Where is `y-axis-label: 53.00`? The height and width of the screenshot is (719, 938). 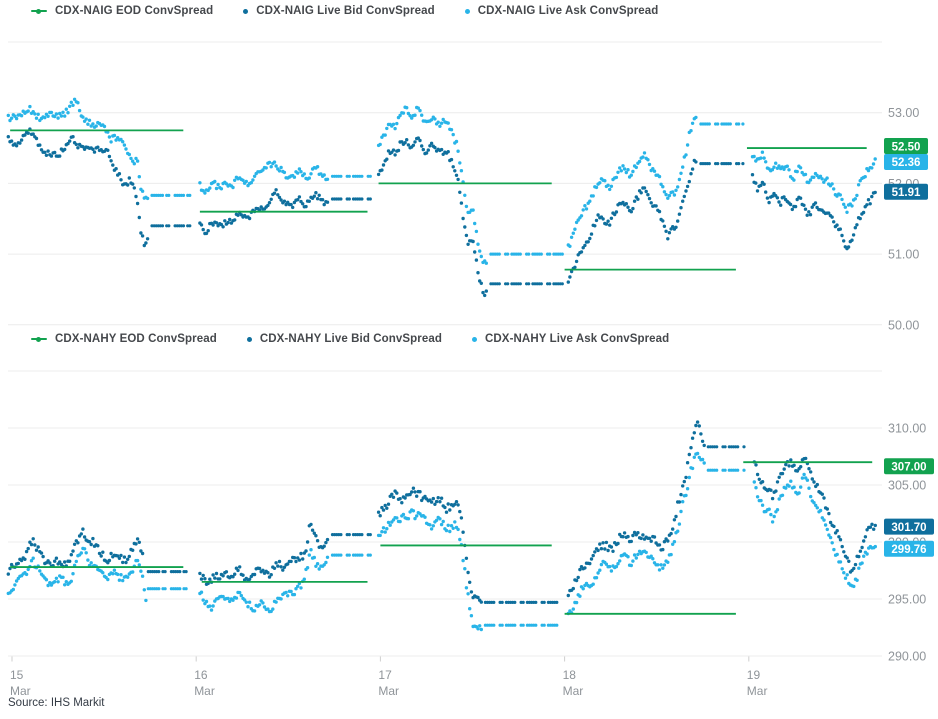 y-axis-label: 53.00 is located at coordinates (903, 113).